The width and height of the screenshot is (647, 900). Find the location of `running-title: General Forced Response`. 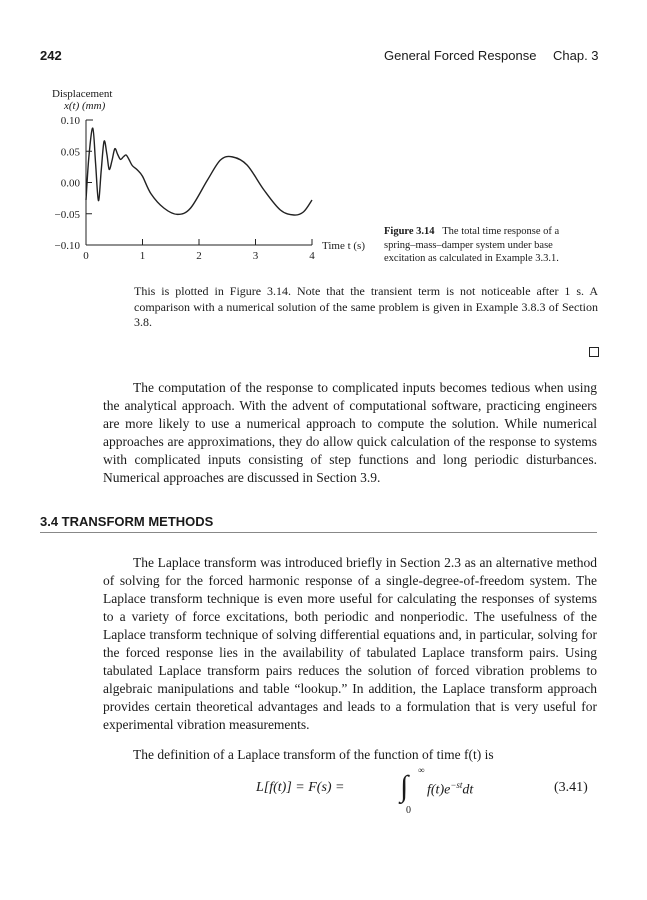

running-title: General Forced Response is located at coordinates (460, 55).